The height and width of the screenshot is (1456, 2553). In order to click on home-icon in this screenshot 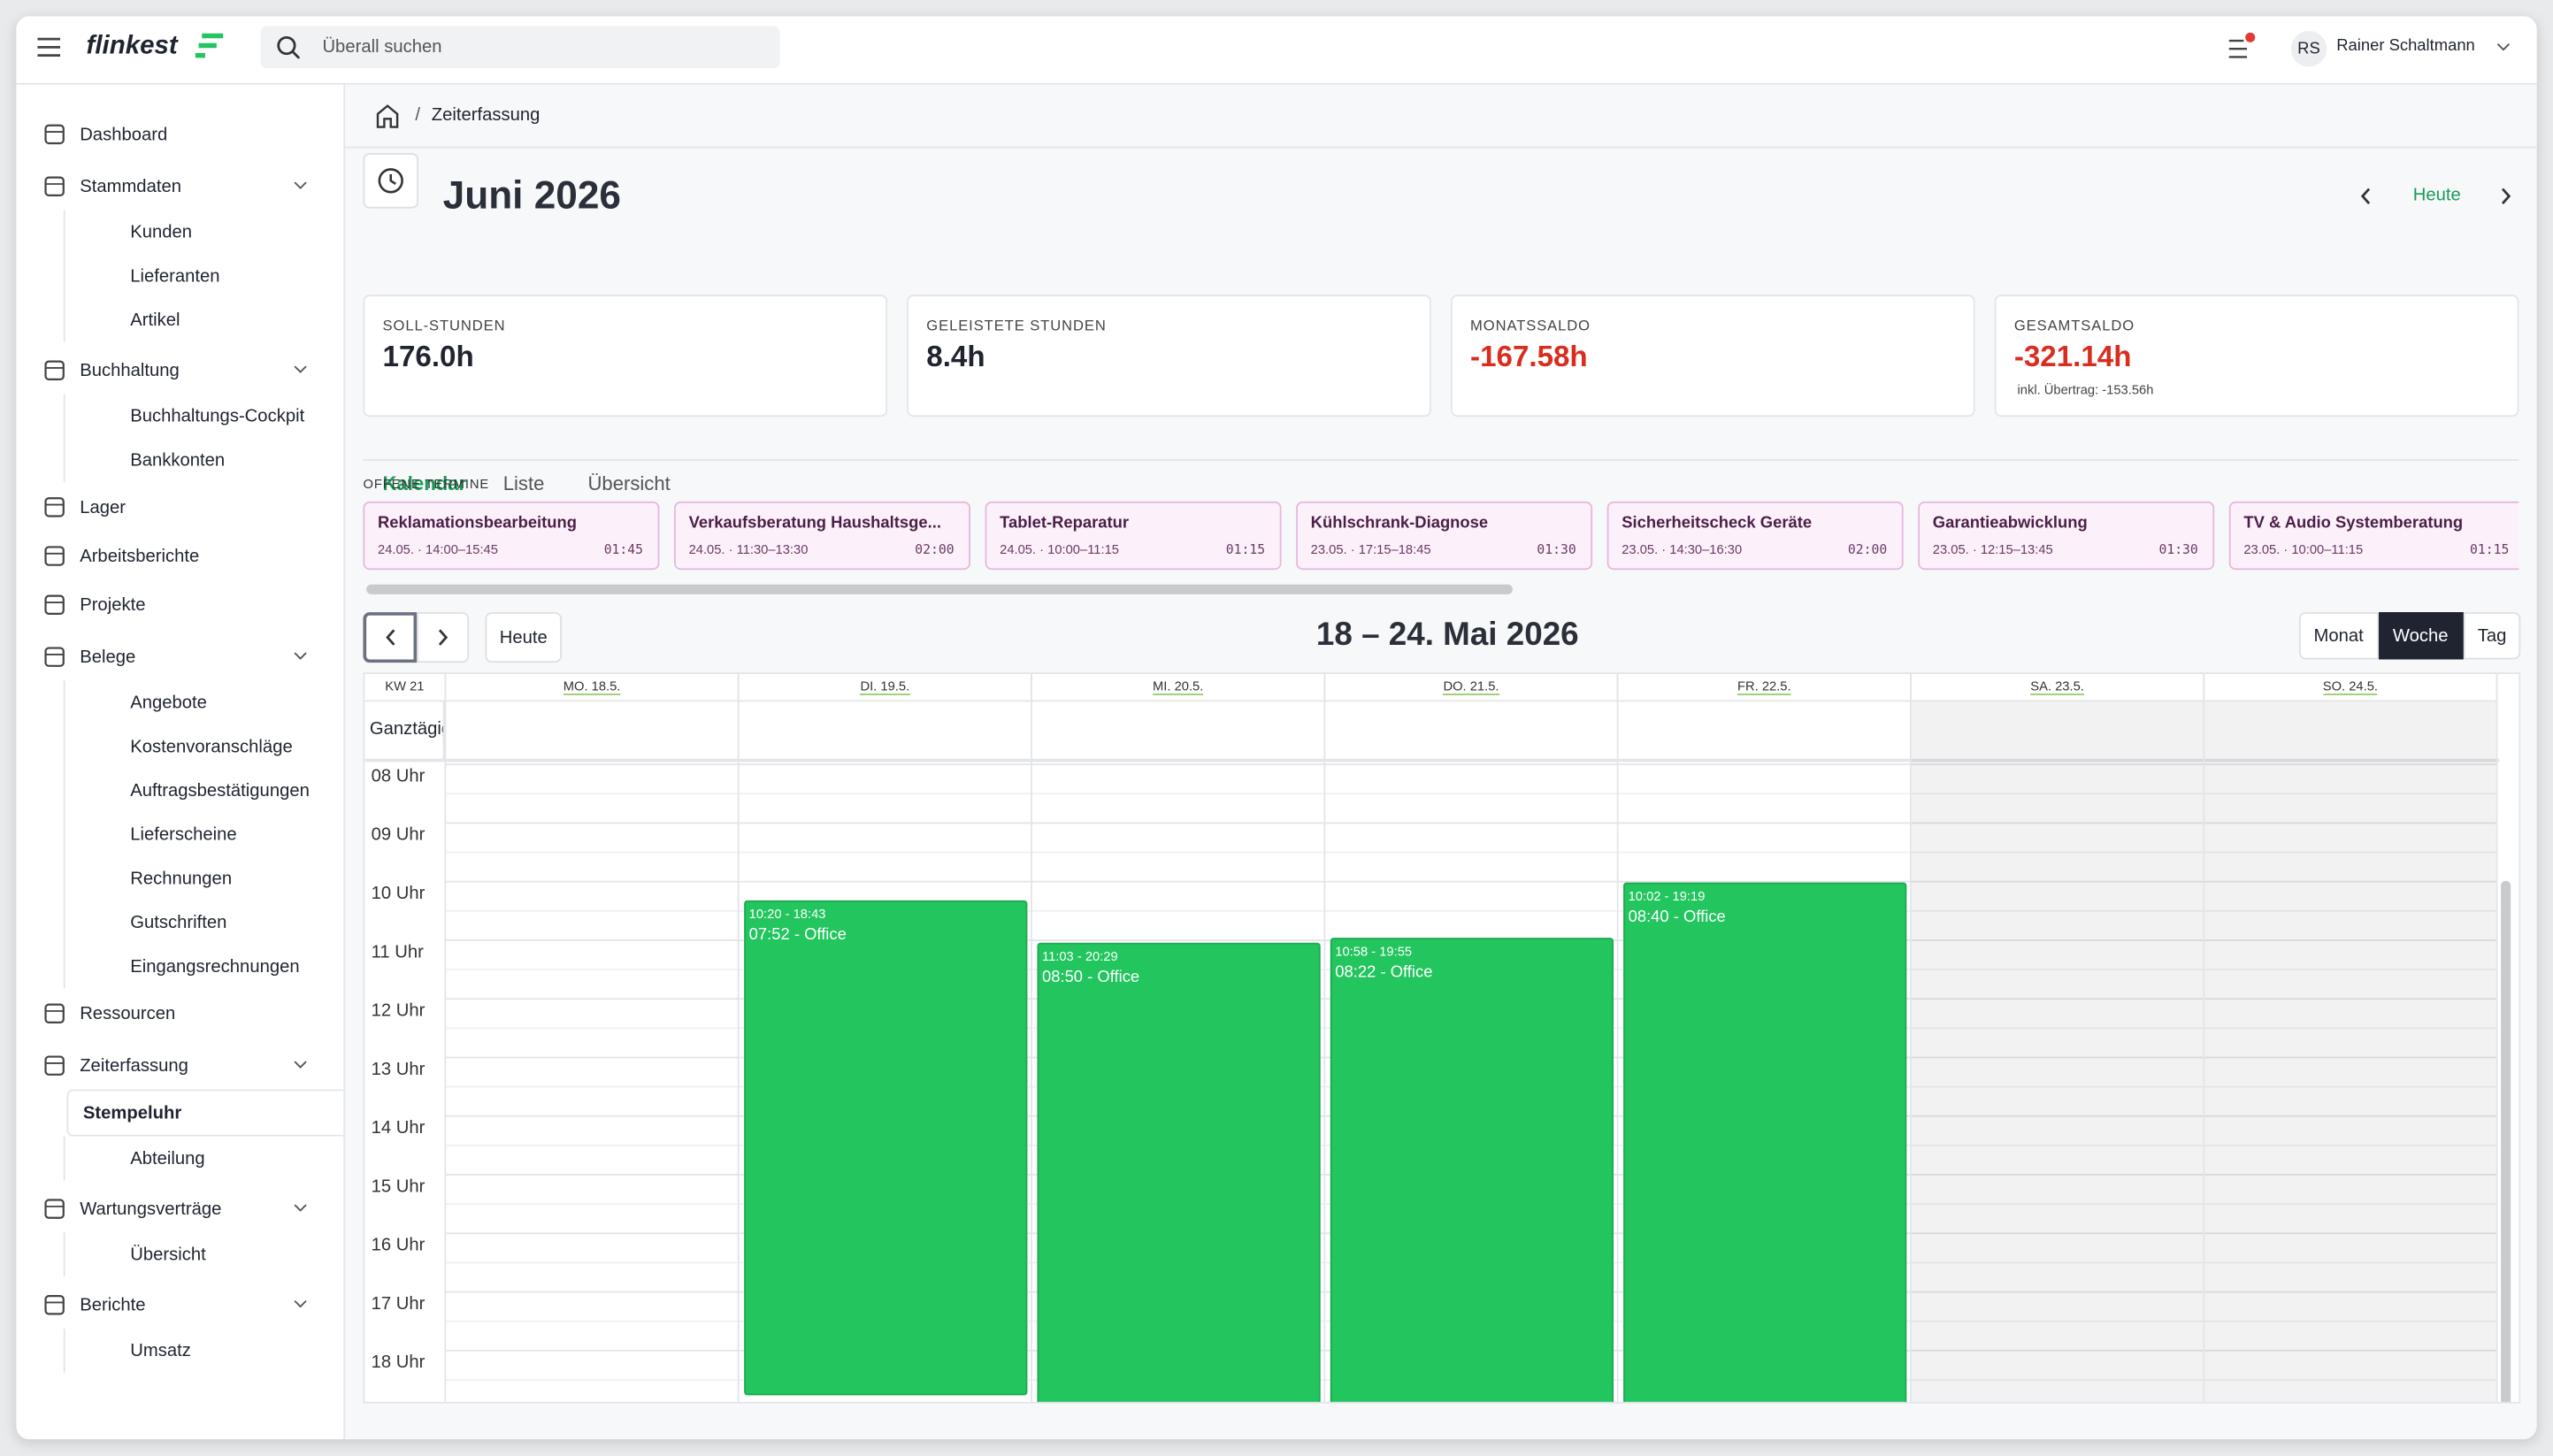, I will do `click(387, 115)`.